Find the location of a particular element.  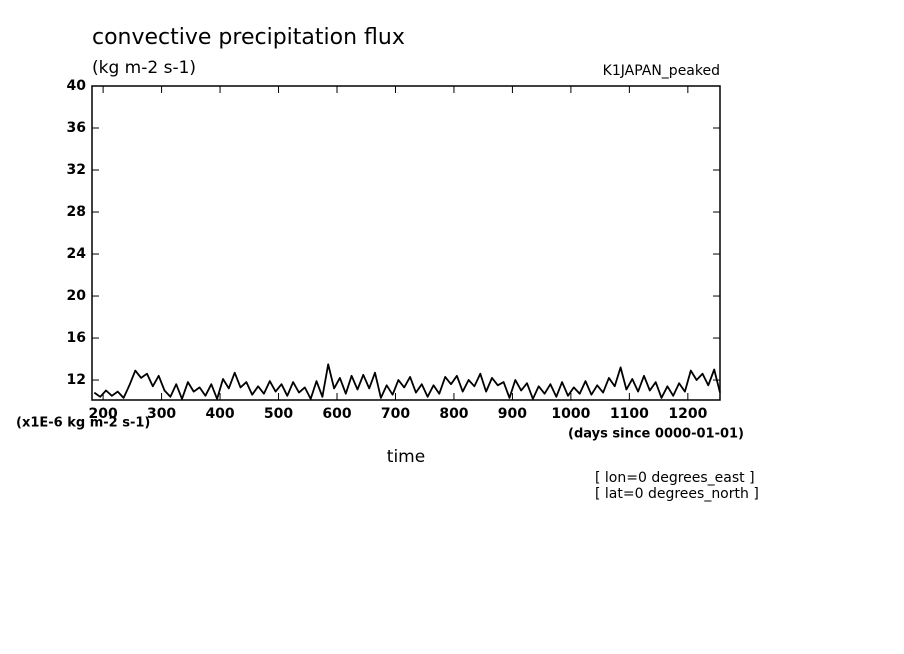

note: [ lat=0 degrees_north ] is located at coordinates (677, 494).